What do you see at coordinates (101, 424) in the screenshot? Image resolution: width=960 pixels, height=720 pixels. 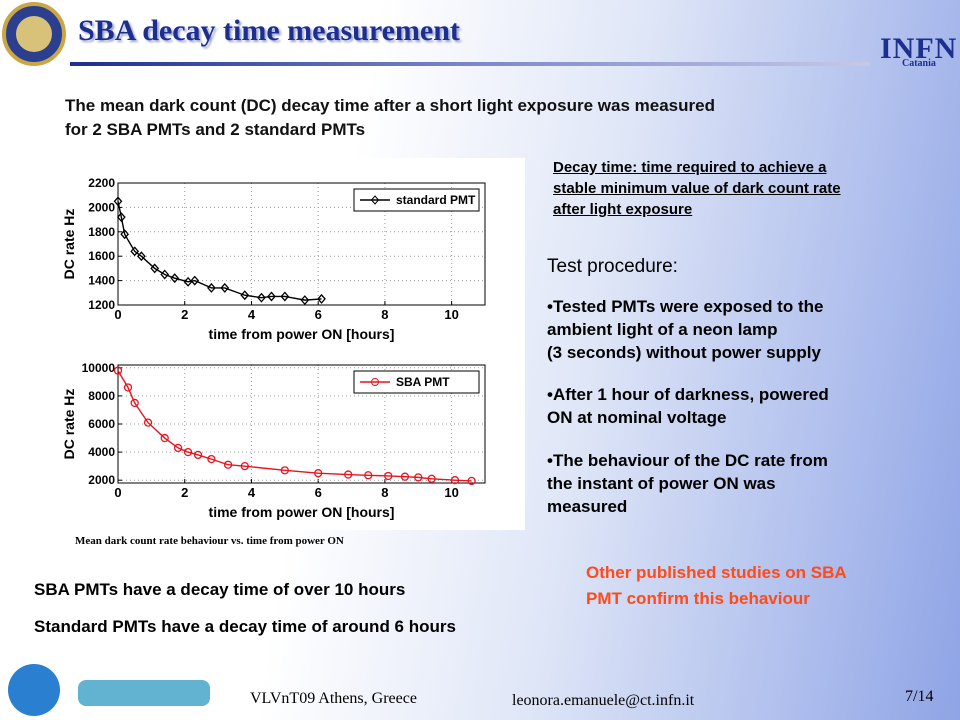 I see `y-tick-label: 6000` at bounding box center [101, 424].